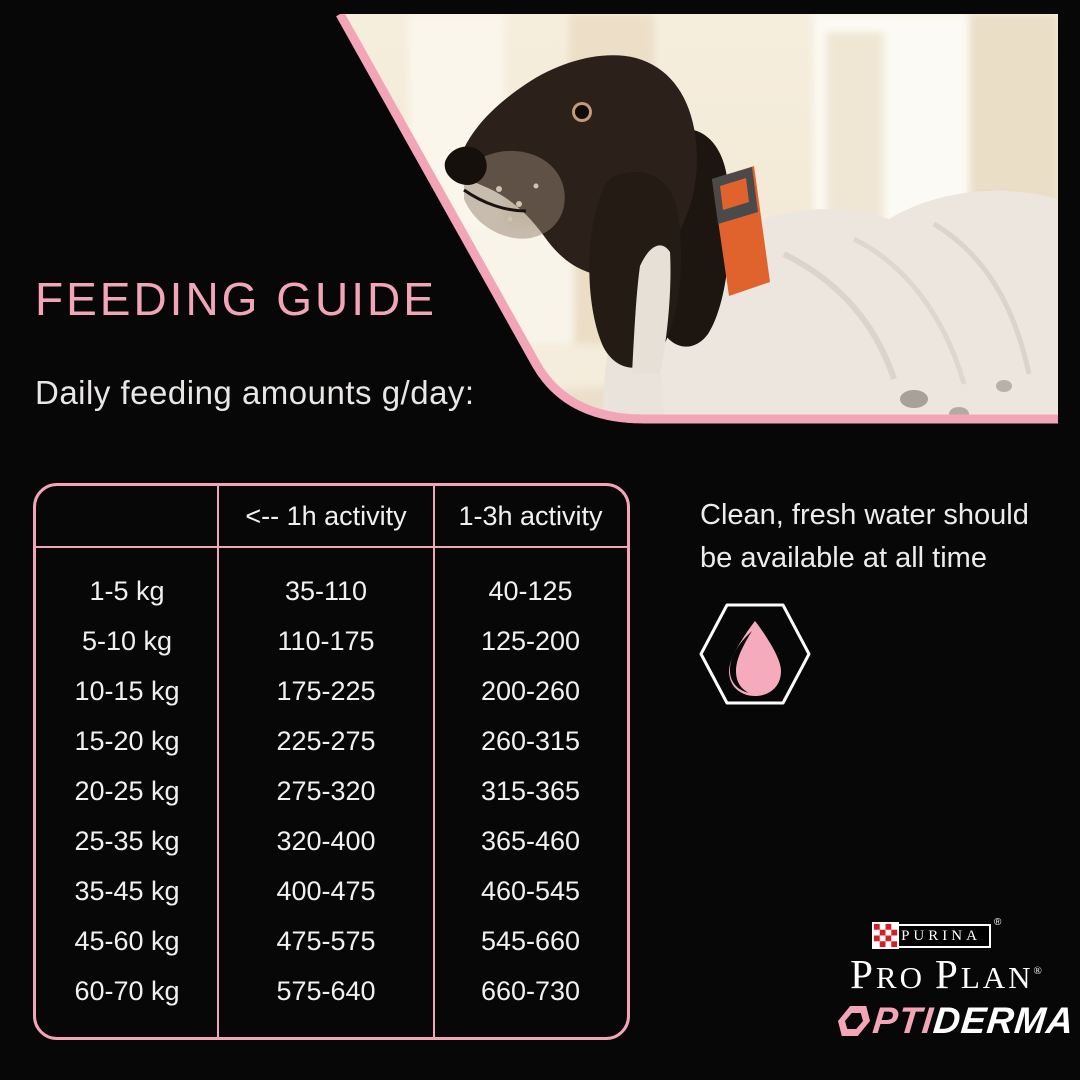 The width and height of the screenshot is (1080, 1080). I want to click on activity-low-cell: 110-175, so click(326, 640).